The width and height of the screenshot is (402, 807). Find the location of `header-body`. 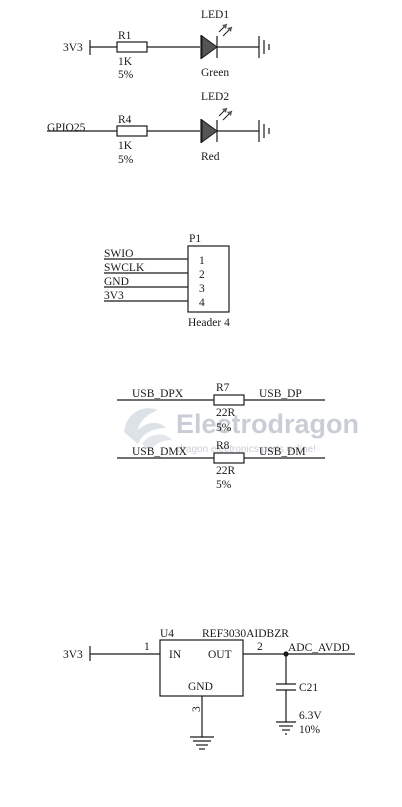

header-body is located at coordinates (208, 279).